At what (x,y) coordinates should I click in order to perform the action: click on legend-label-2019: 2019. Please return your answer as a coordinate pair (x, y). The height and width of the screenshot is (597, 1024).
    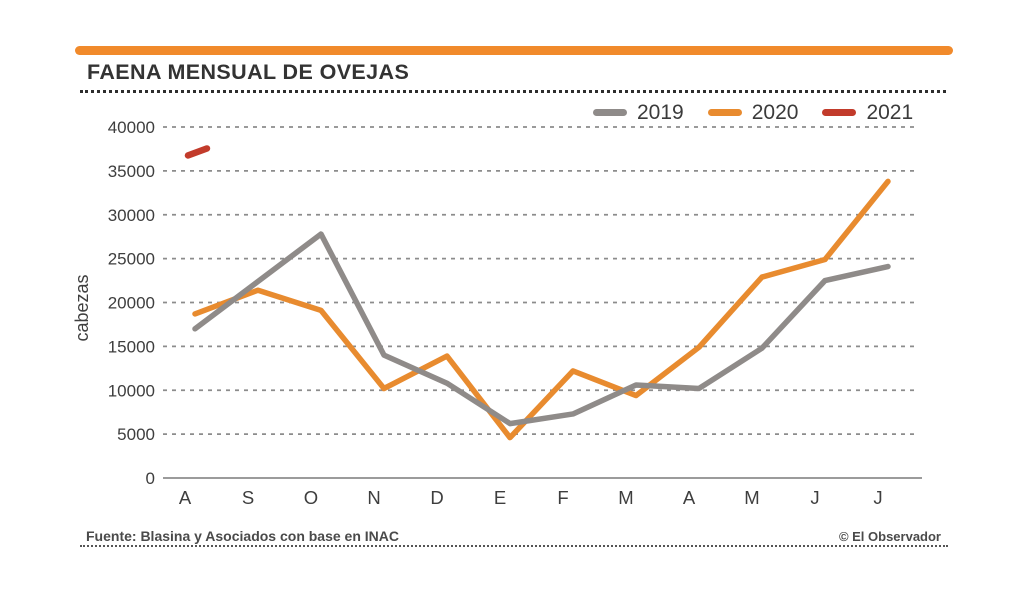
    Looking at the image, I should click on (660, 112).